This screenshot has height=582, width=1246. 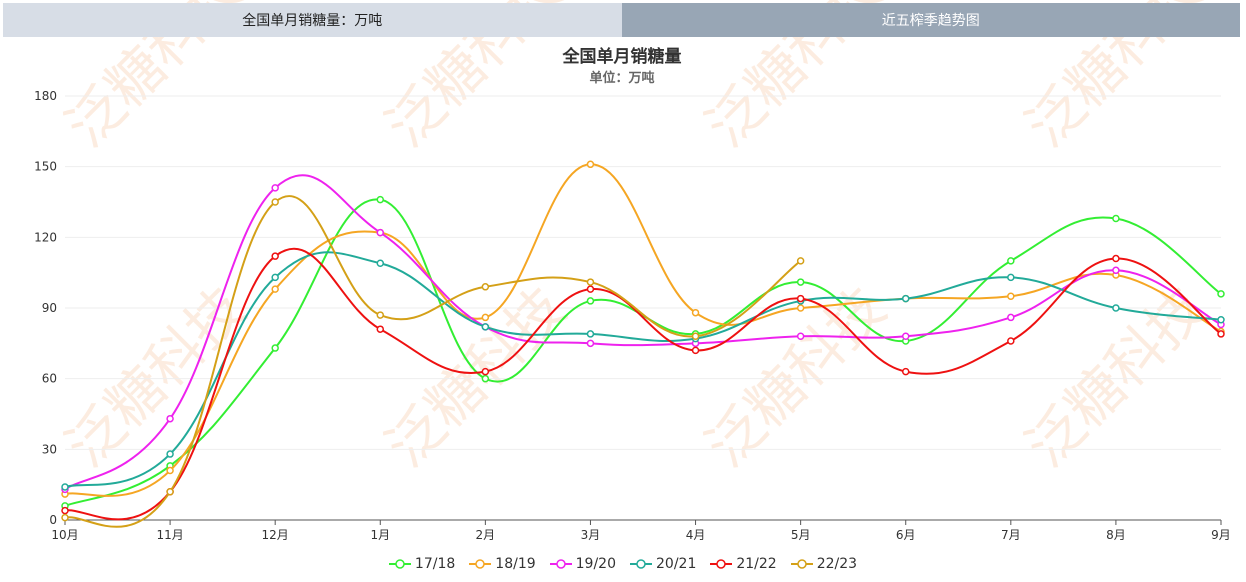 I want to click on legend-label: 21/22, so click(x=756, y=564).